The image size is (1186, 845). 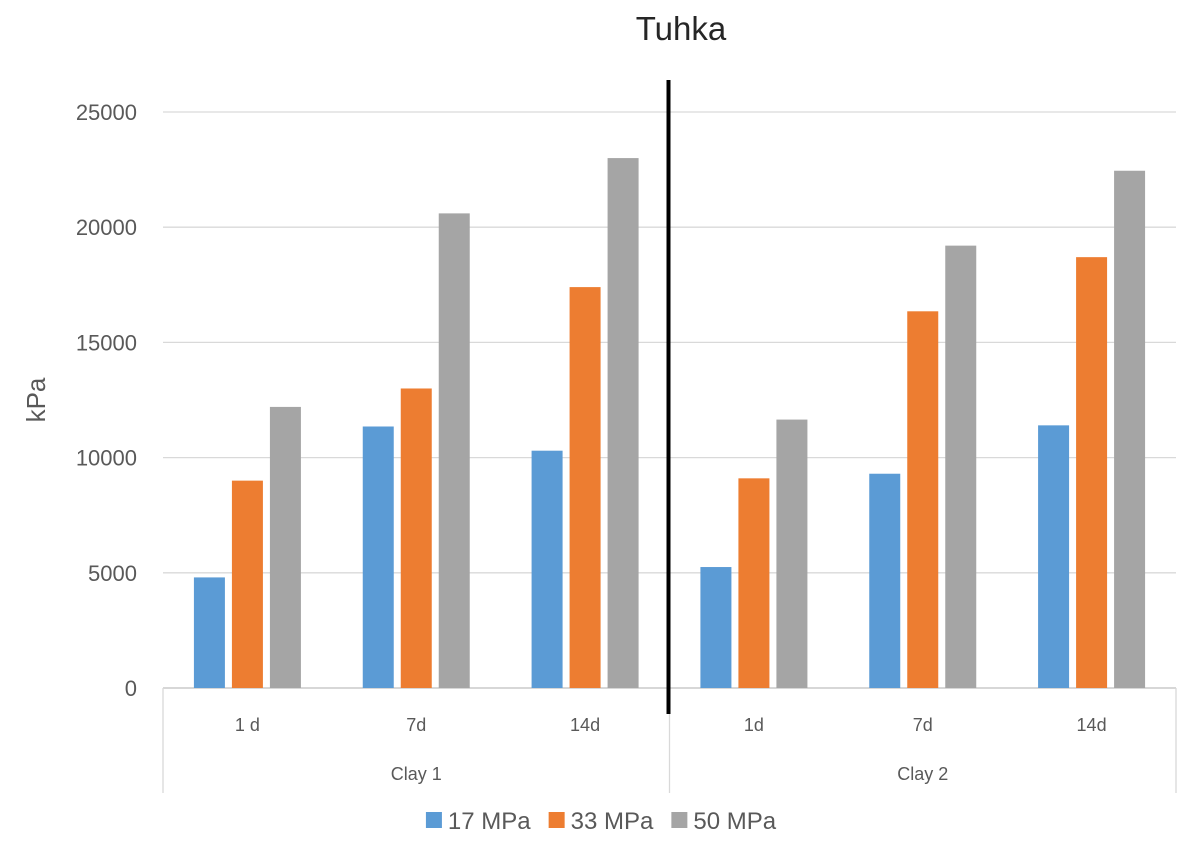 I want to click on y-tick-label: 15000, so click(x=106, y=342).